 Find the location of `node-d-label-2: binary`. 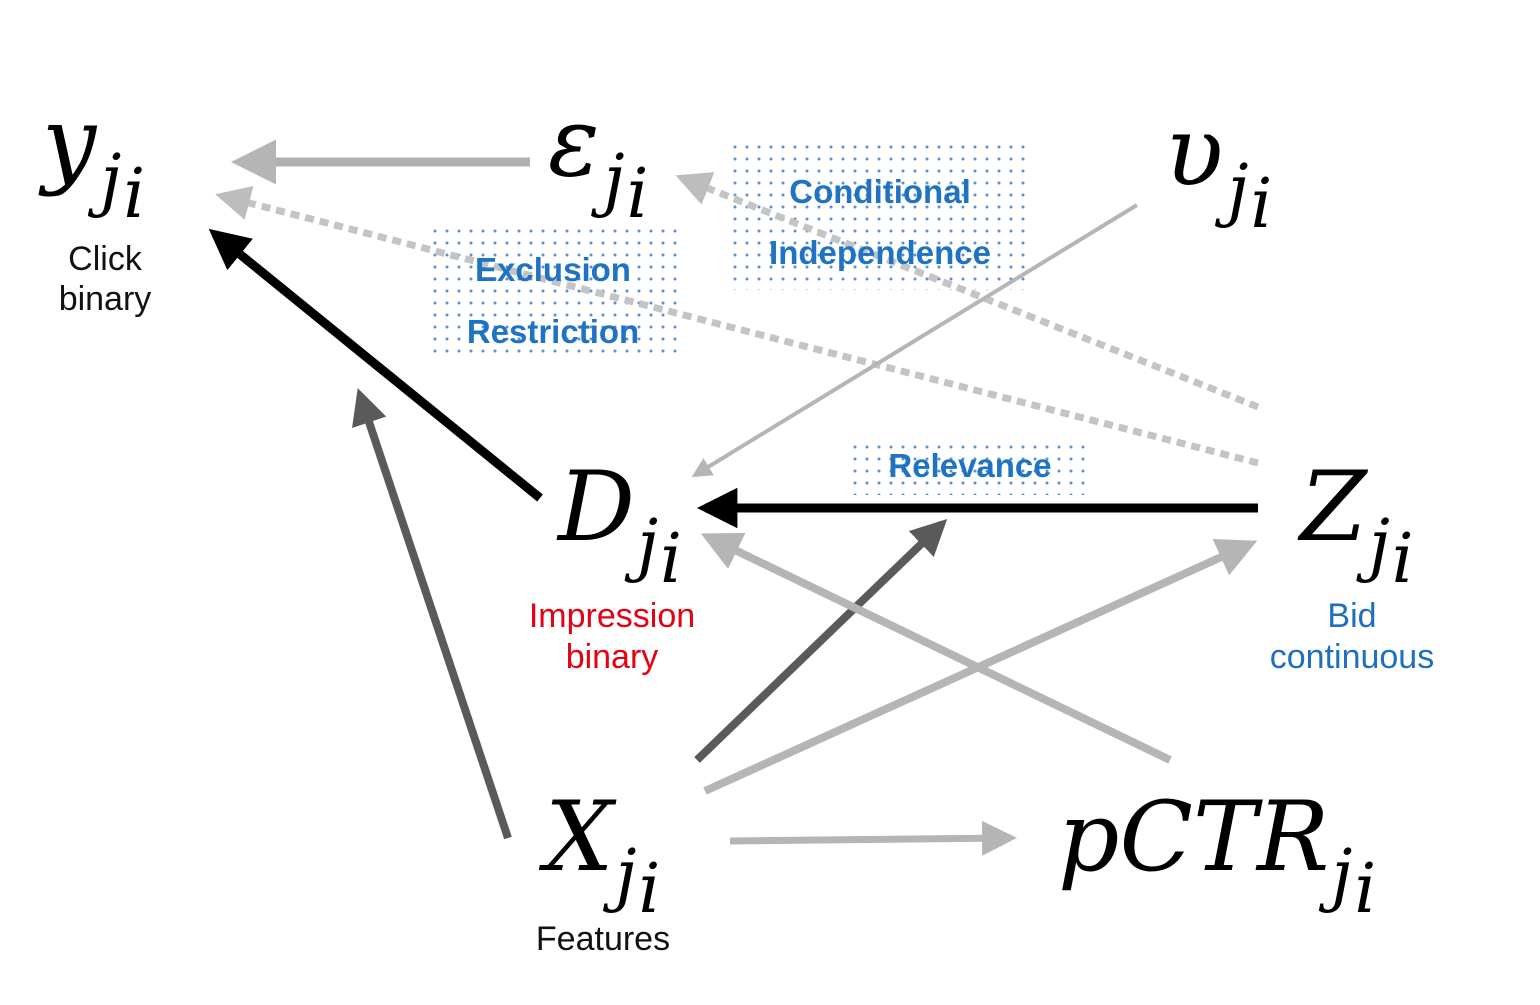

node-d-label-2: binary is located at coordinates (612, 657).